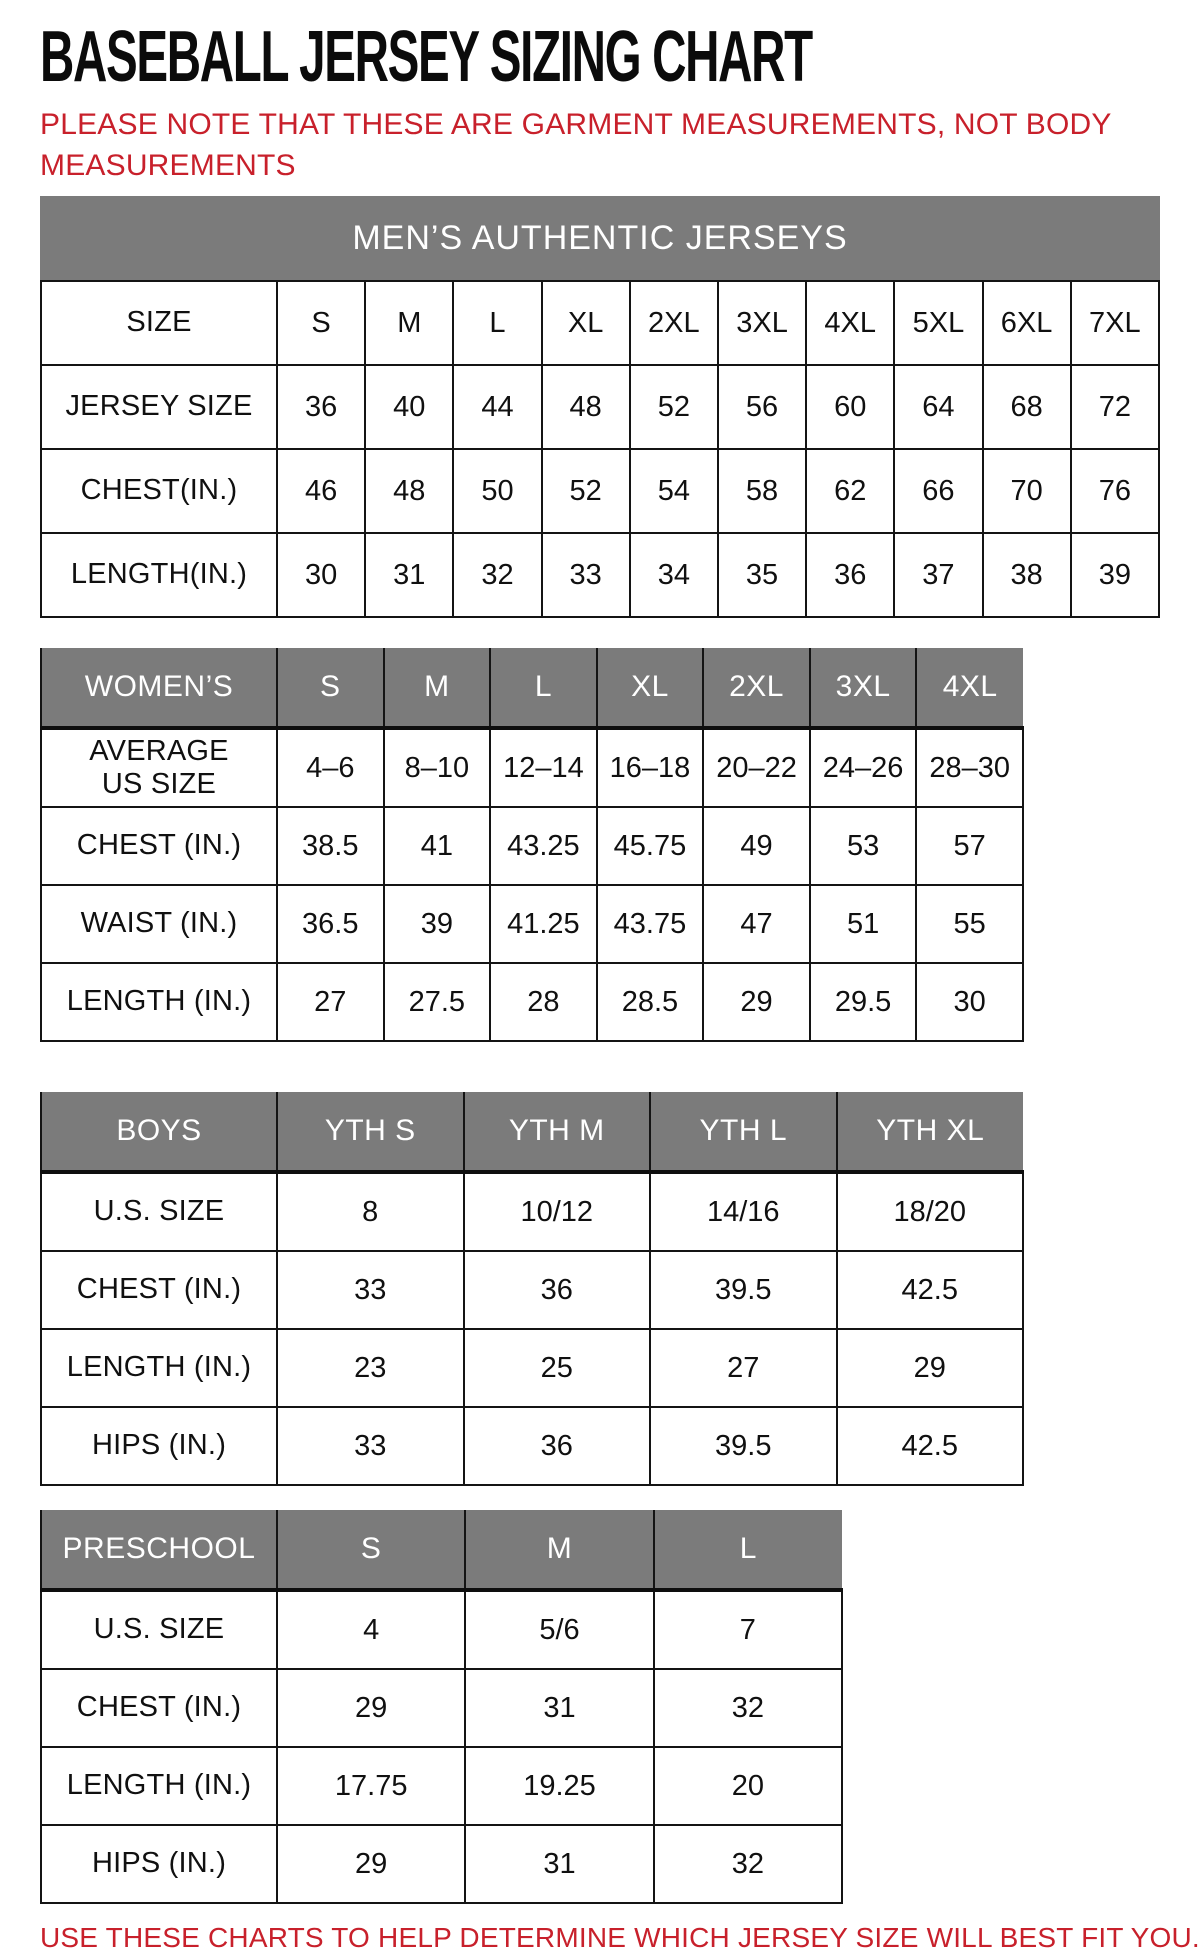 The image size is (1200, 1958). Describe the element at coordinates (437, 1002) in the screenshot. I see `value-cell: 27.5` at that location.